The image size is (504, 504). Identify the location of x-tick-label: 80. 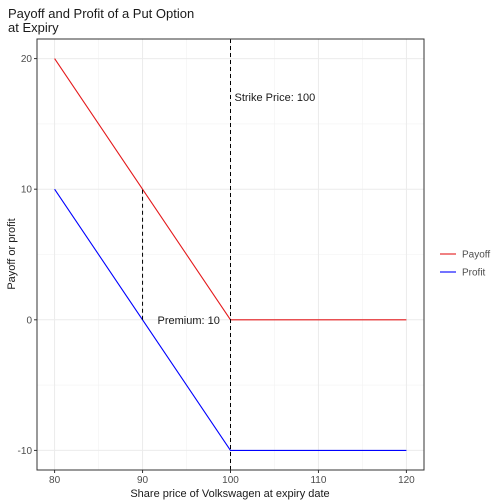
(55, 480).